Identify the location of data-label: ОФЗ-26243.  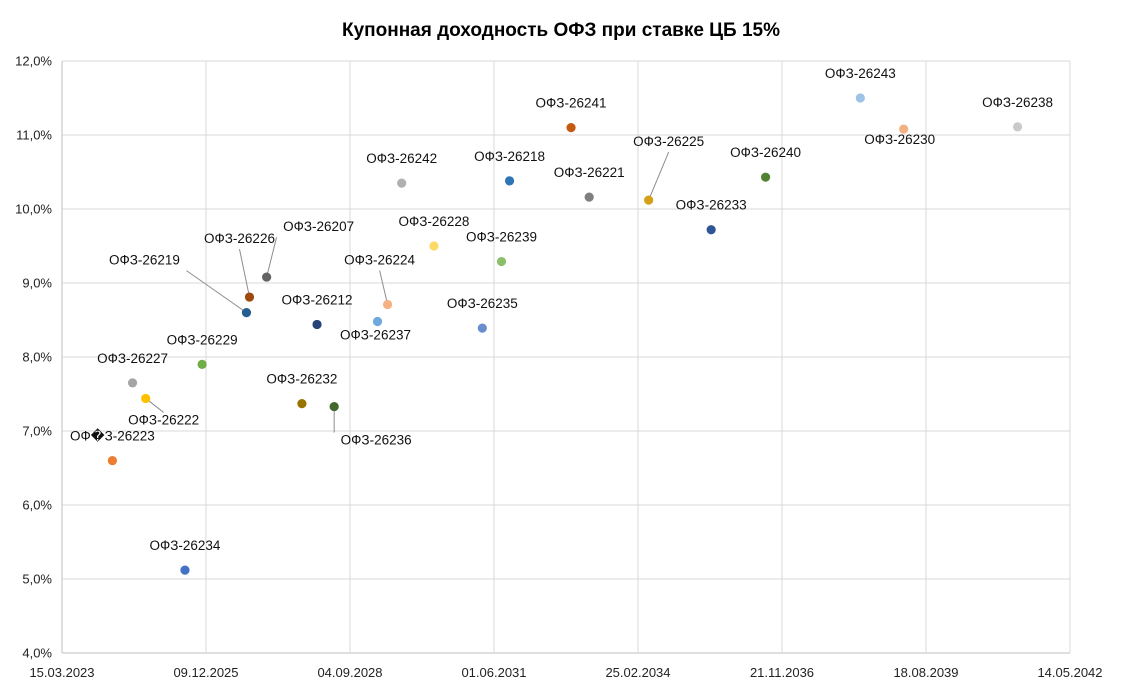
(860, 73).